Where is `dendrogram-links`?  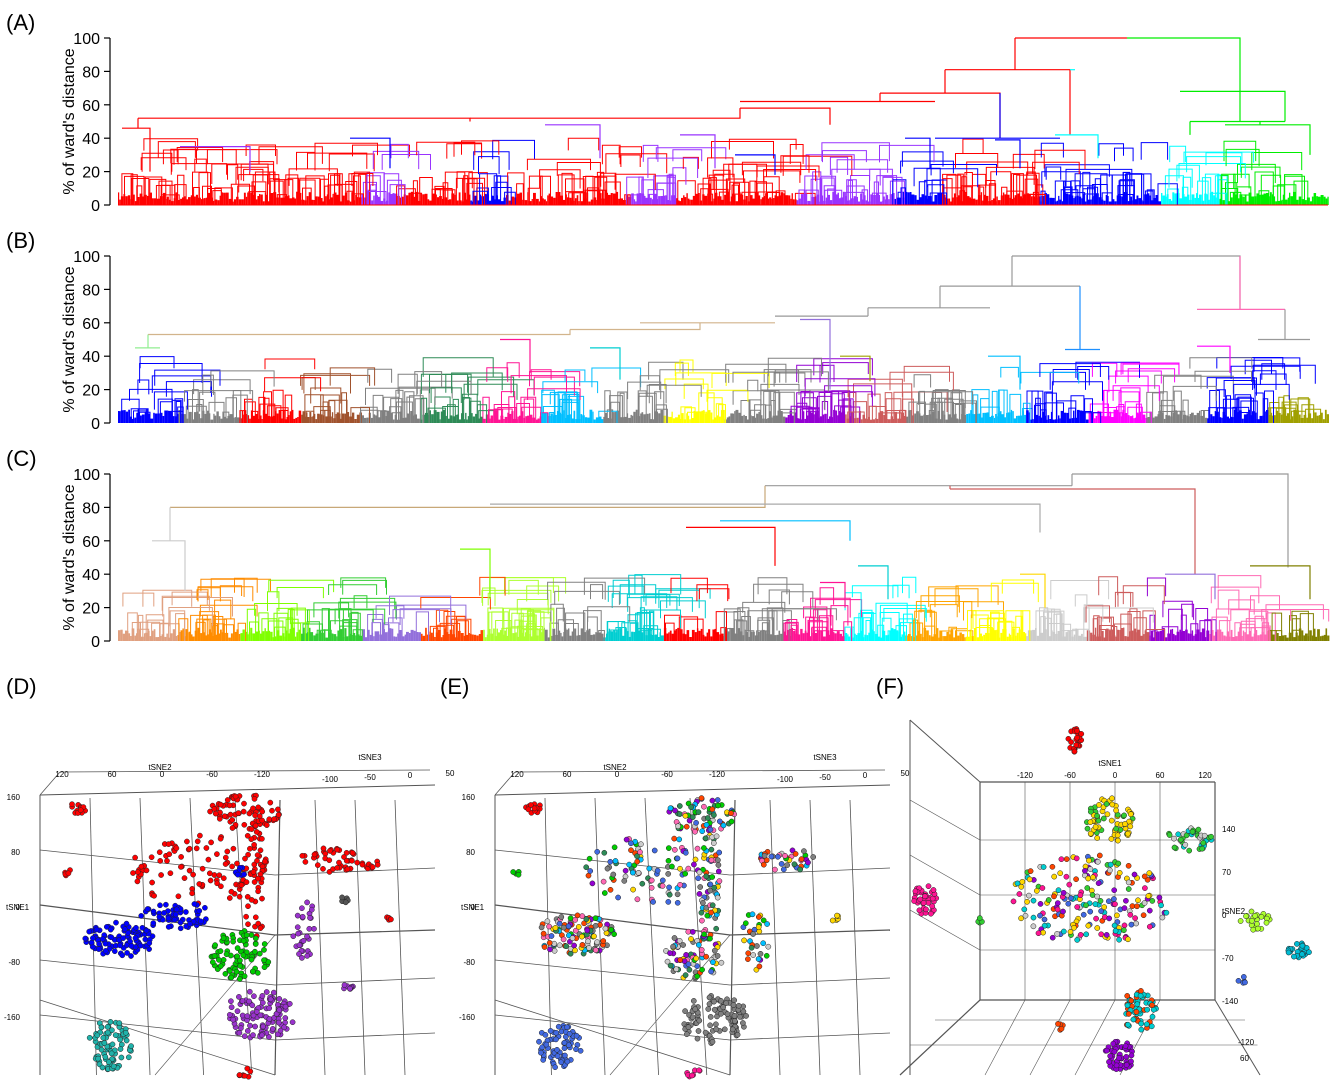
dendrogram-links is located at coordinates (722, 384).